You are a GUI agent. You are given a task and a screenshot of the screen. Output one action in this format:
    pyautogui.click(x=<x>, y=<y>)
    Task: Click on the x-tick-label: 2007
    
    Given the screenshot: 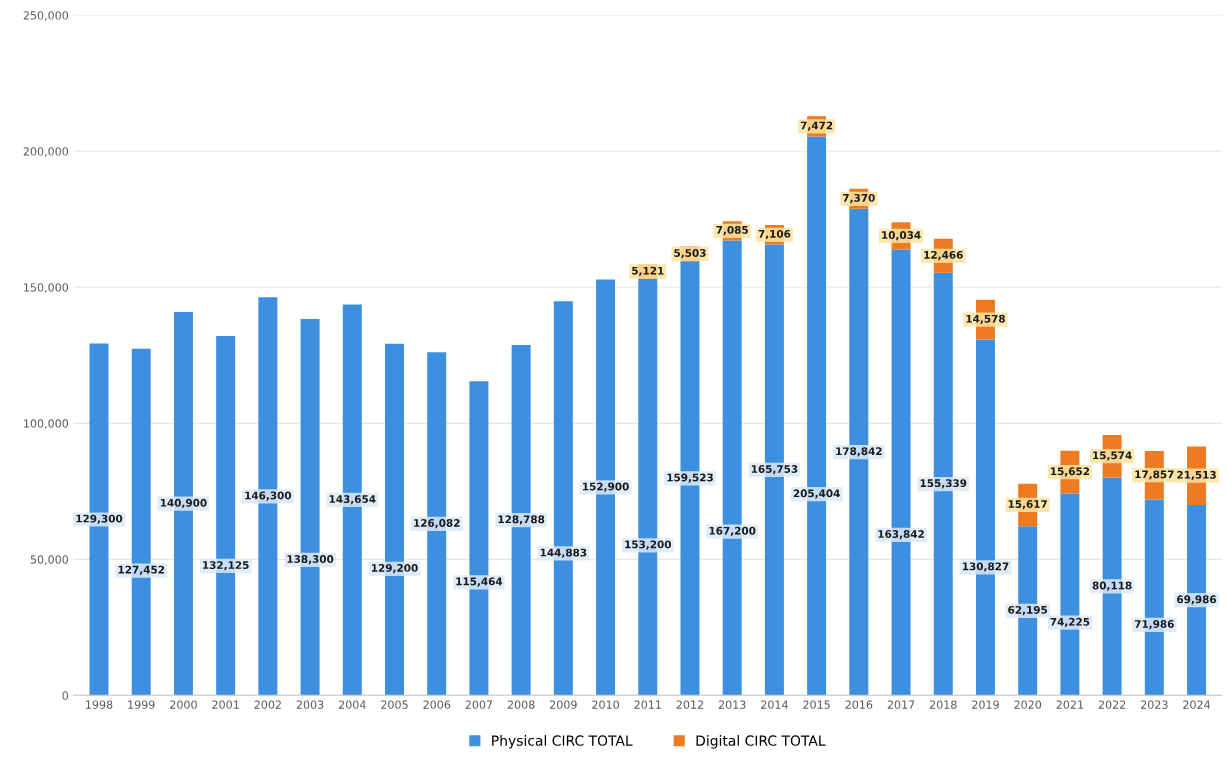 What is the action you would take?
    pyautogui.click(x=479, y=704)
    